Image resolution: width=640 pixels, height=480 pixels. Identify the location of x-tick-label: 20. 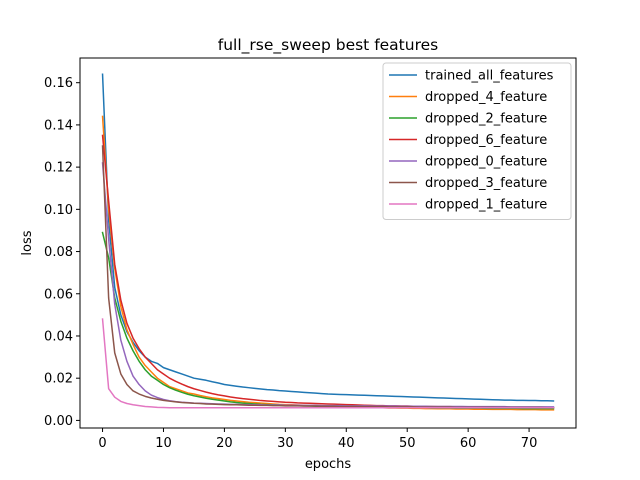
(224, 443).